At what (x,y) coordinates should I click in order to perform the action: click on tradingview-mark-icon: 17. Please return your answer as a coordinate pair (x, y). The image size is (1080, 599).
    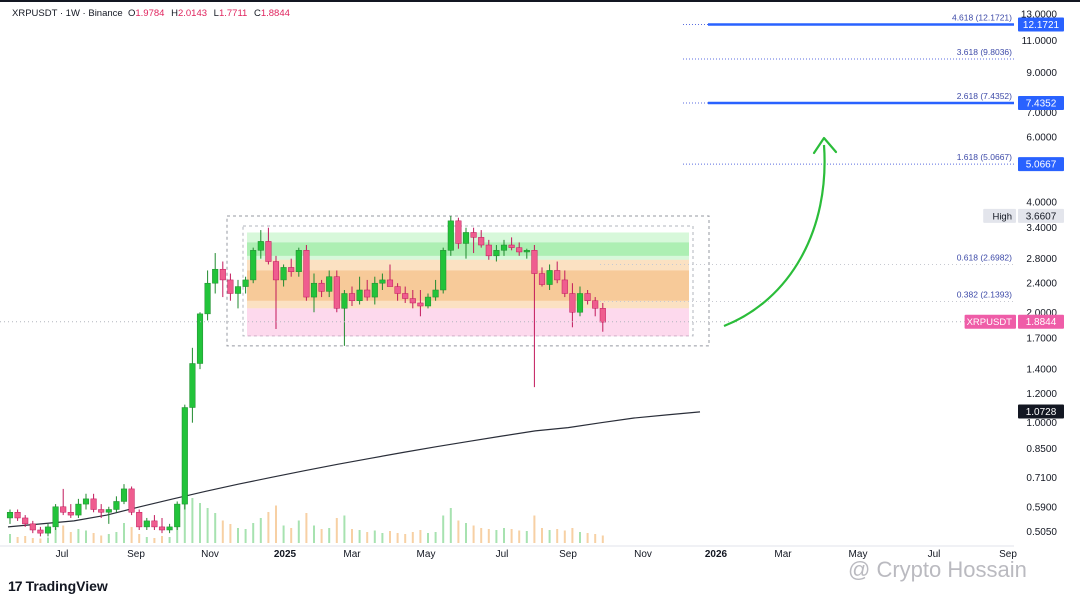
    Looking at the image, I should click on (15, 586).